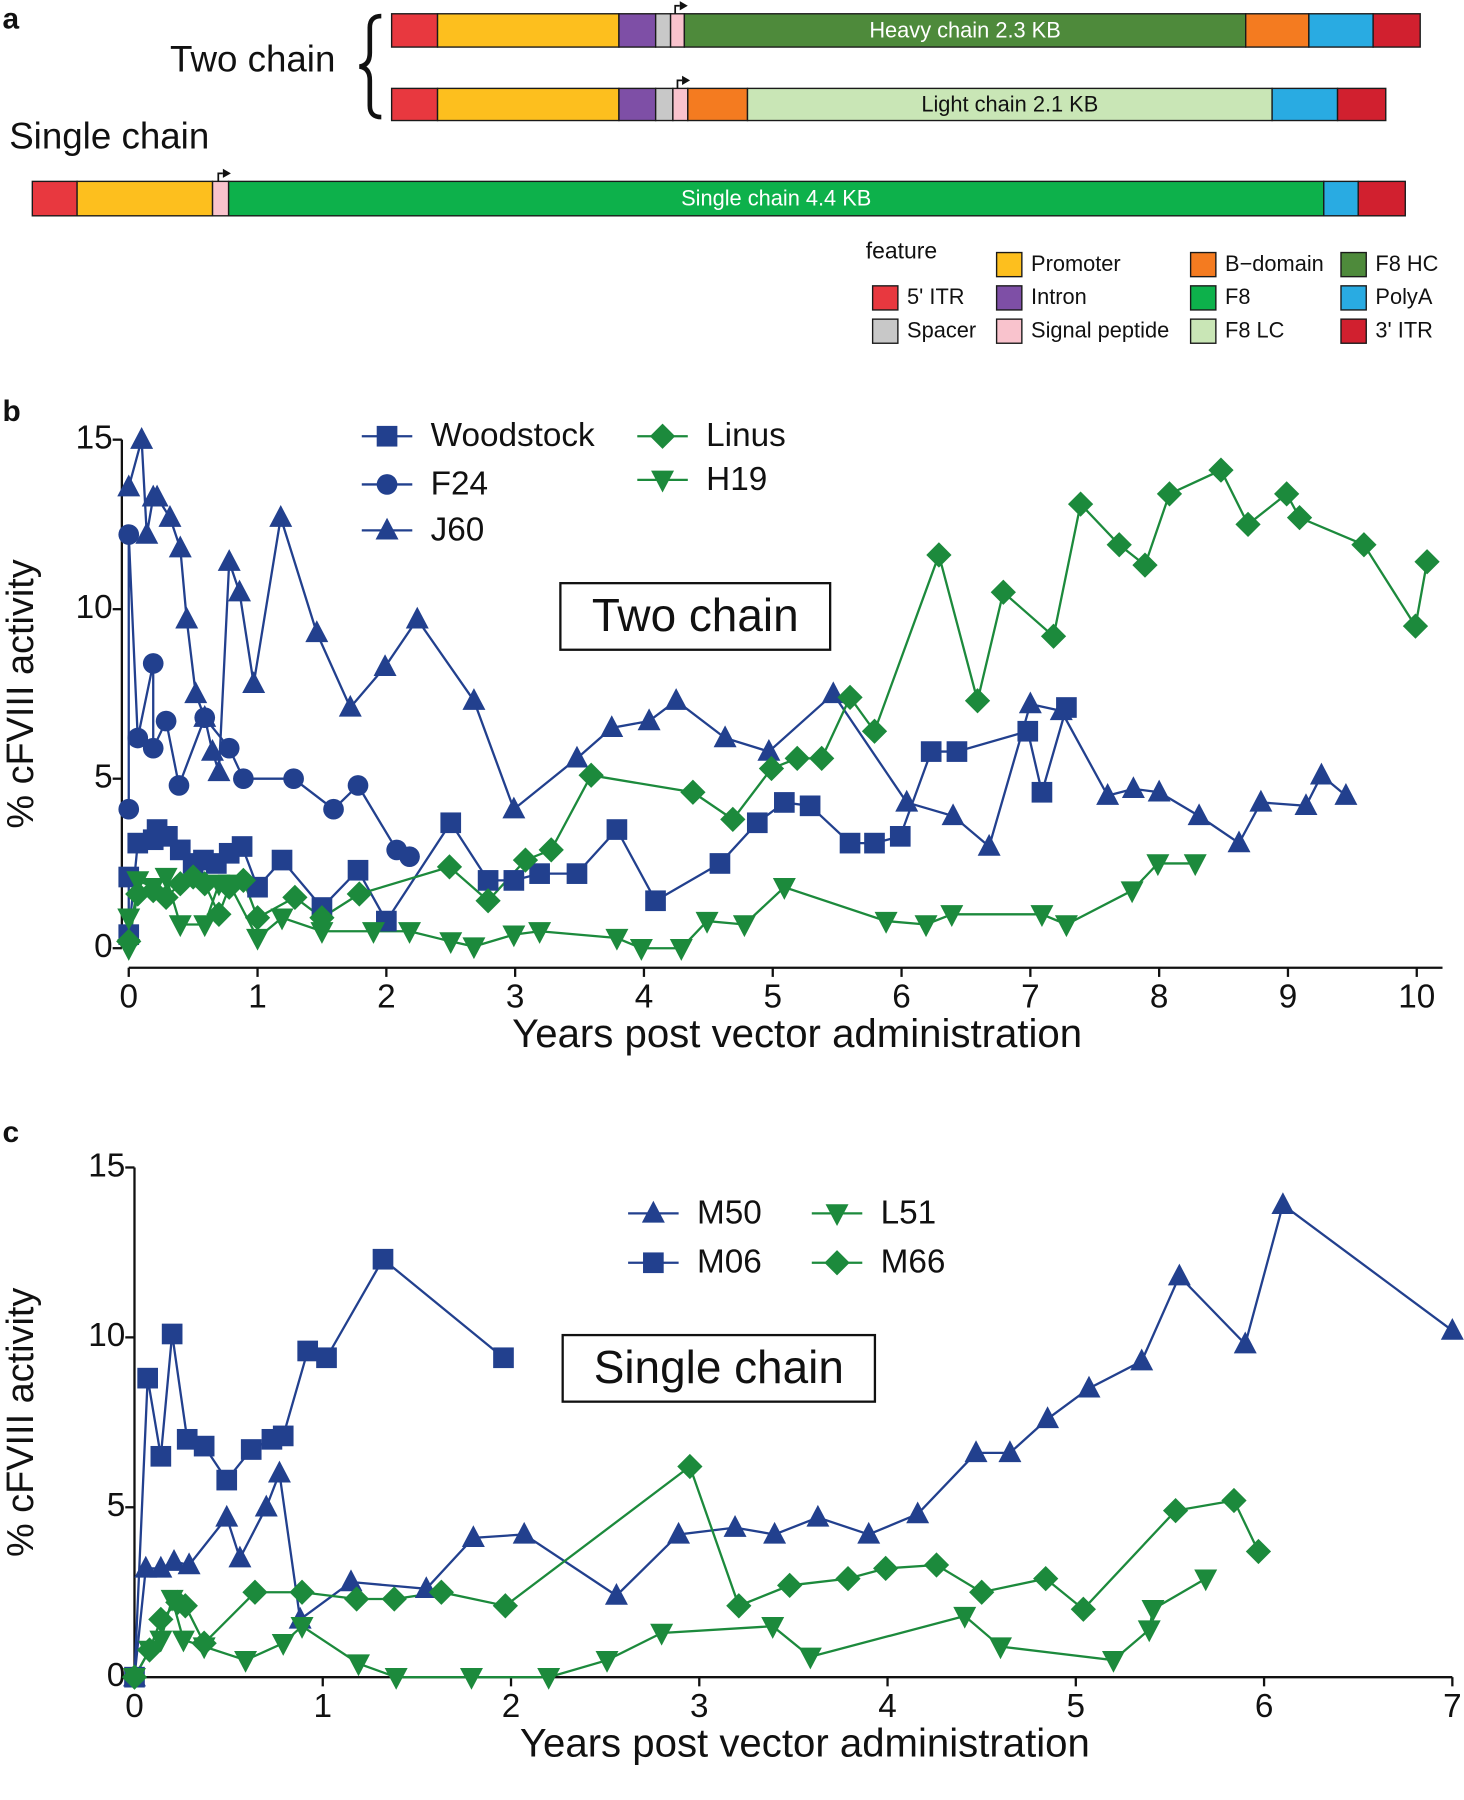 Image resolution: width=1464 pixels, height=1800 pixels. Describe the element at coordinates (772, 997) in the screenshot. I see `x-tick-label: 5` at that location.